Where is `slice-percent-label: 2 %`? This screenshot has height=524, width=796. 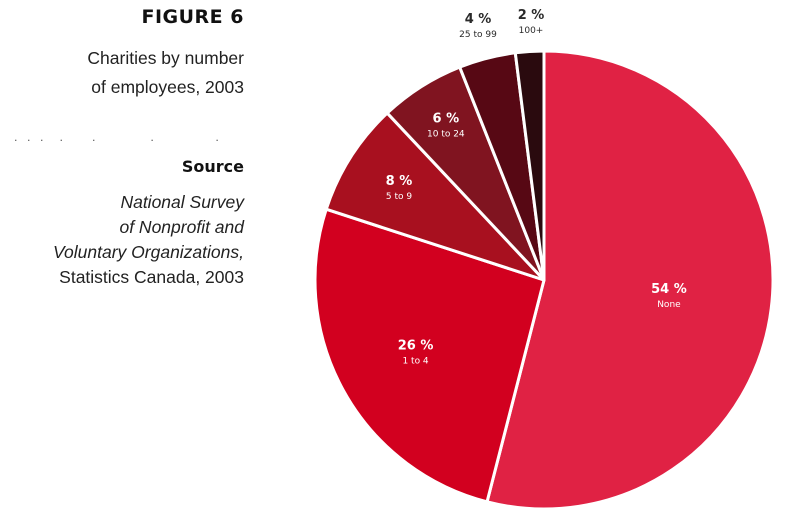
slice-percent-label: 2 % is located at coordinates (531, 15).